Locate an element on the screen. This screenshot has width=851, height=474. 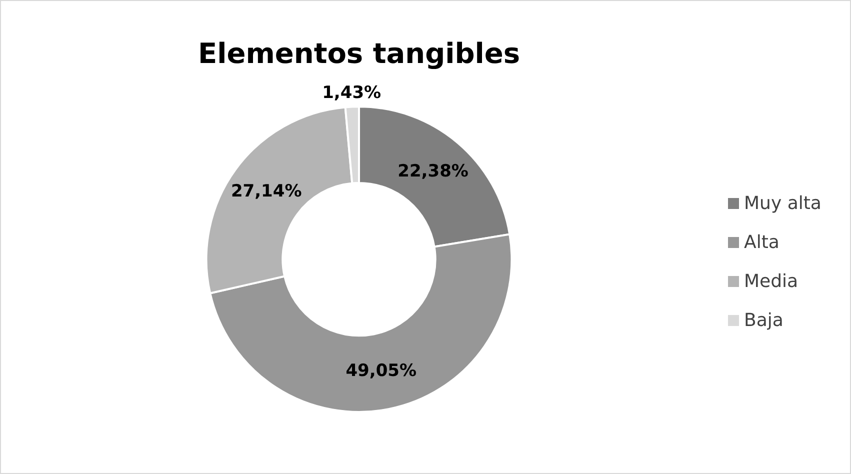
legend-label: Baja is located at coordinates (764, 320).